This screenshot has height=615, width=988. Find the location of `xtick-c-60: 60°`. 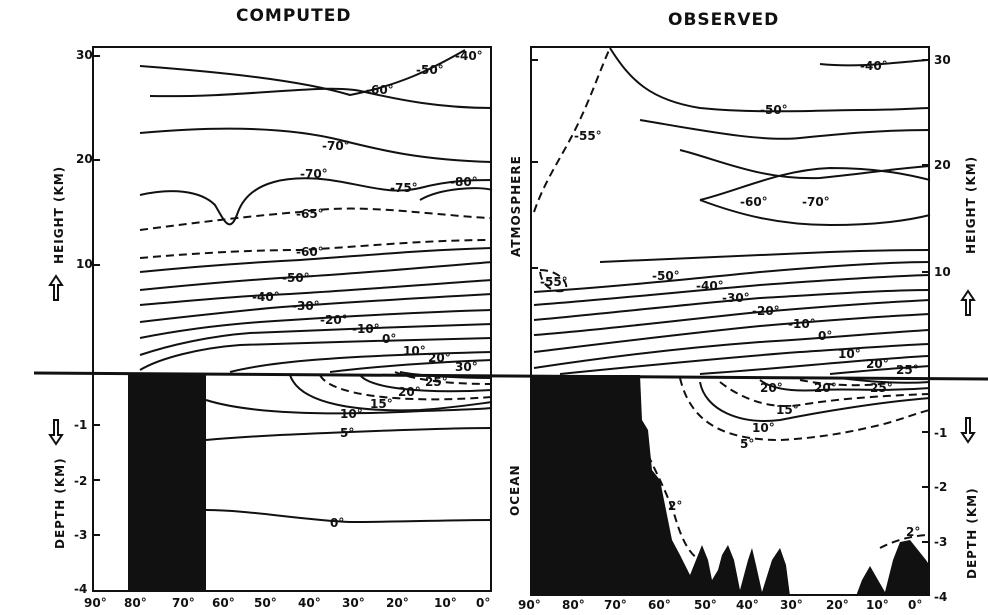

xtick-c-60: 60° is located at coordinates (223, 603).